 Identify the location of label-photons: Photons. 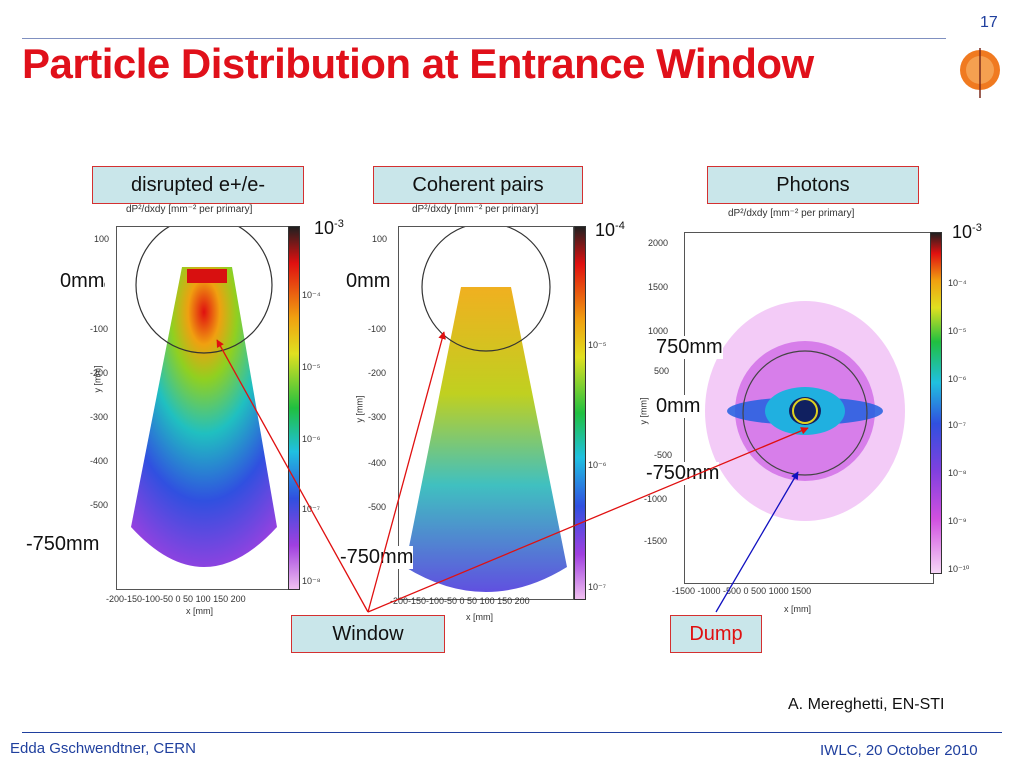
(813, 185).